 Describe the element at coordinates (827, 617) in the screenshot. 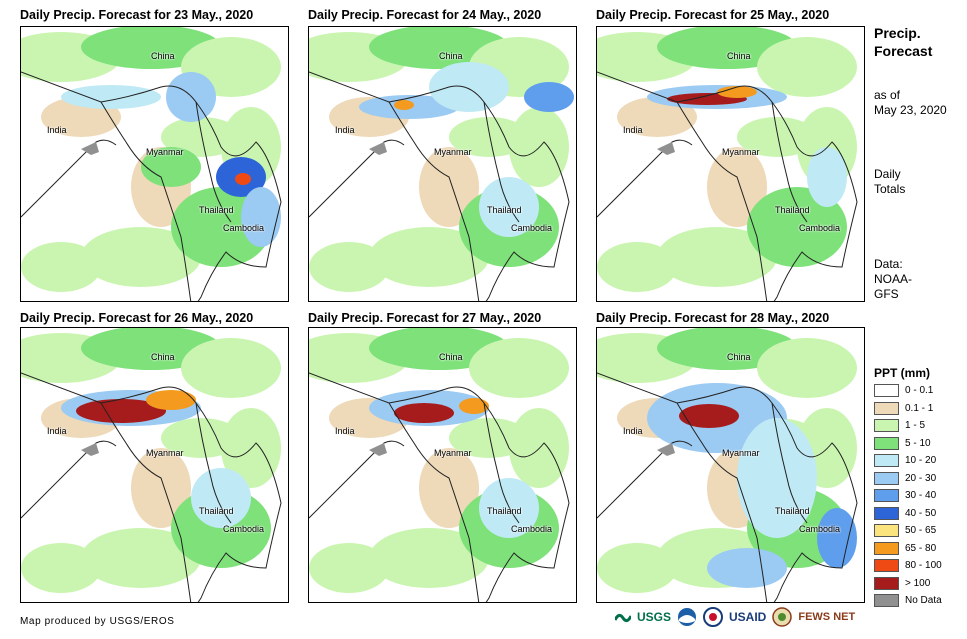

I see `fewsnet-logo: FEWS NET` at that location.